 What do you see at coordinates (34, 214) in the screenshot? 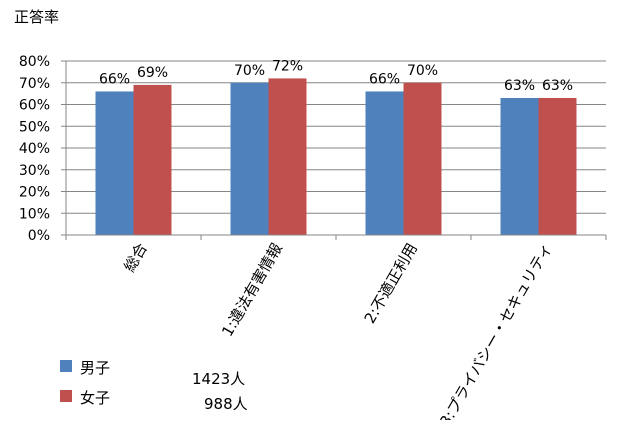
I see `y-tick-label: 10%` at bounding box center [34, 214].